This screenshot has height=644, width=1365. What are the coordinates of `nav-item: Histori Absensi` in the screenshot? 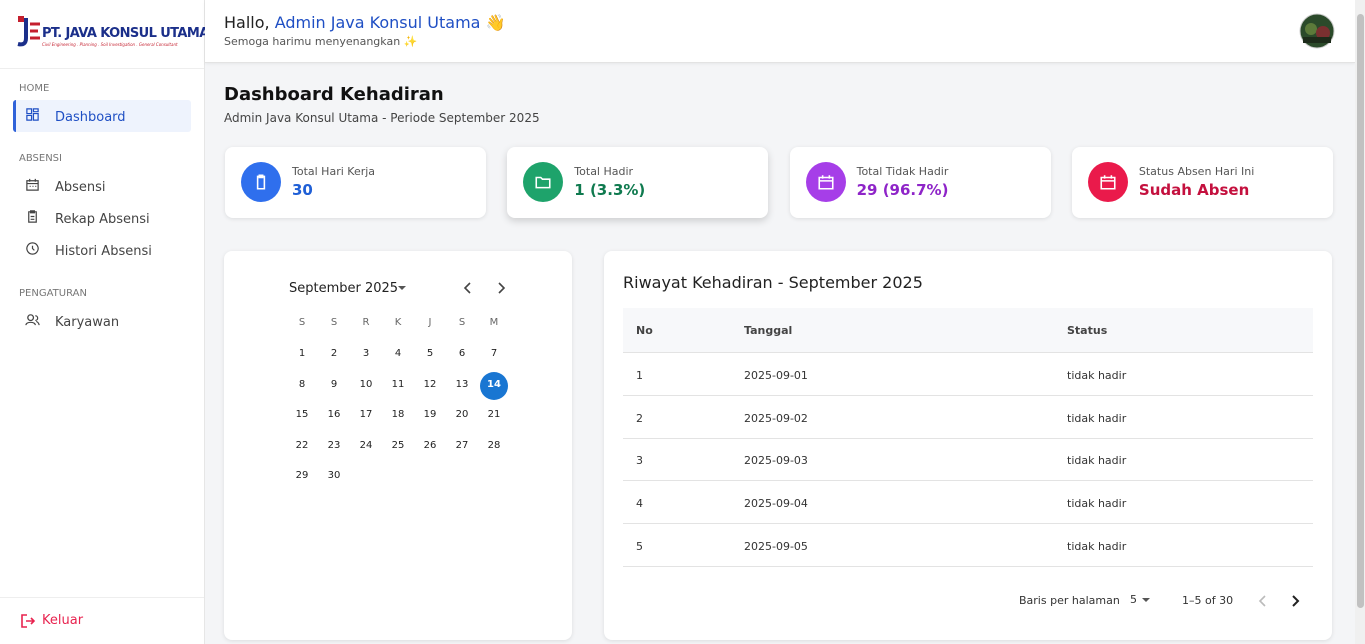 It's located at (103, 251).